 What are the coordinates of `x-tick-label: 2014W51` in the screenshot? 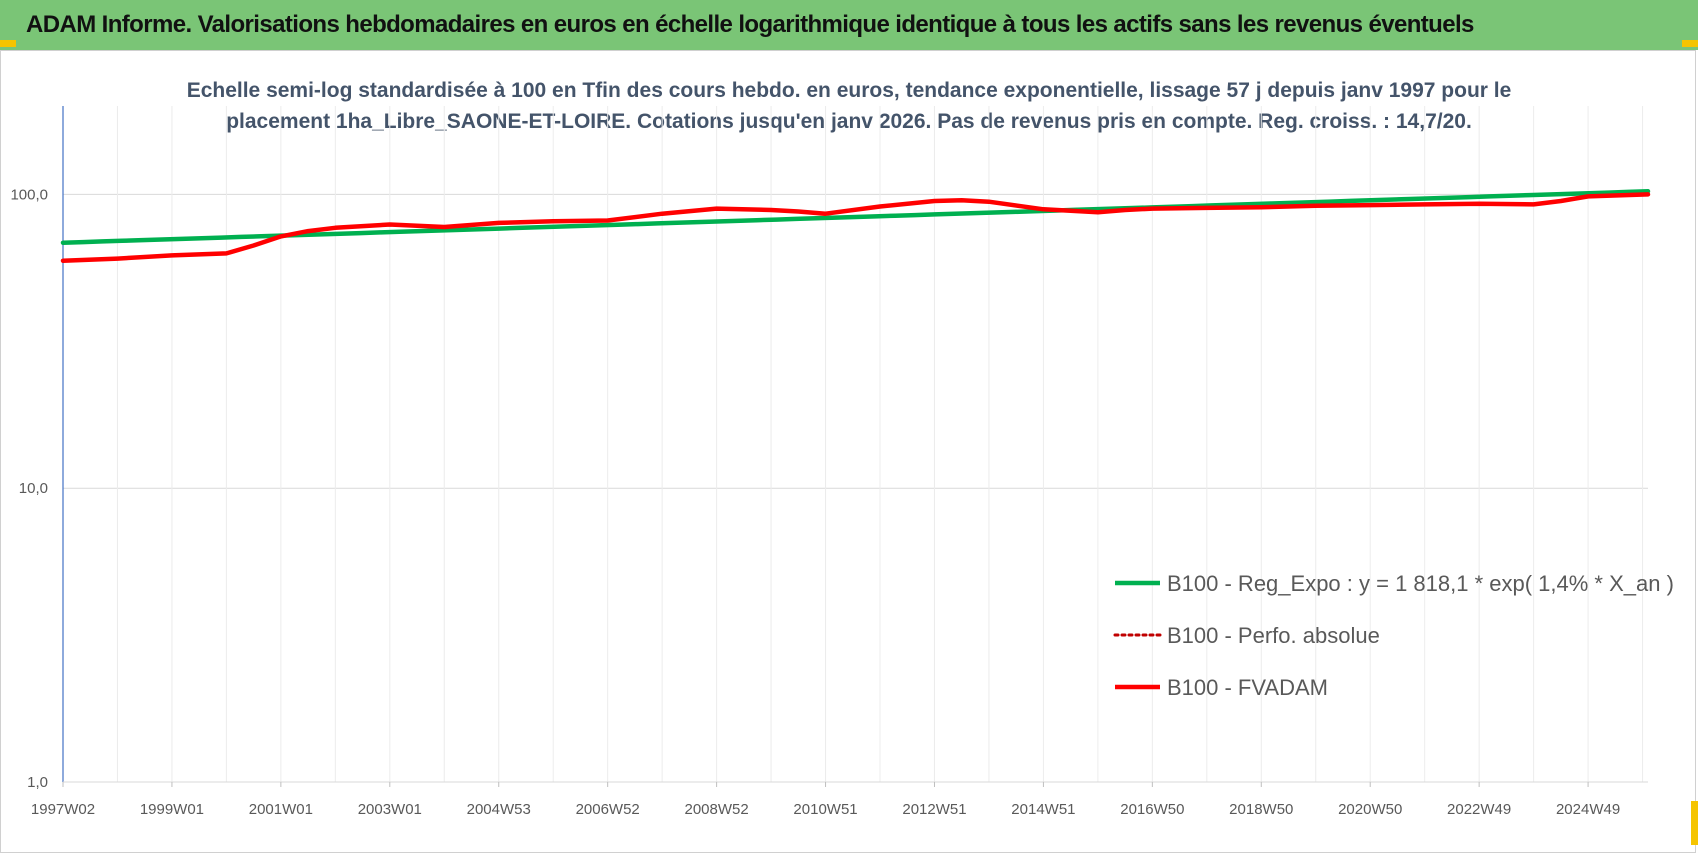 It's located at (1043, 809).